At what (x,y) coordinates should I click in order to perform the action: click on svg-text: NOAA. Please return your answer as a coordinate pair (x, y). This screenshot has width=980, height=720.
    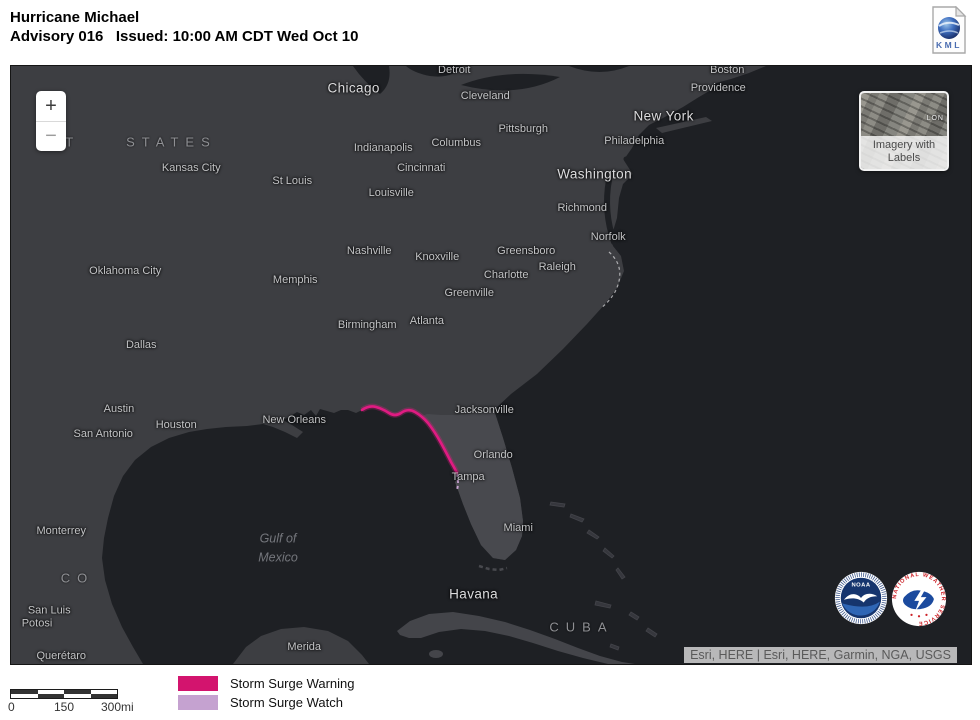
    Looking at the image, I should click on (860, 585).